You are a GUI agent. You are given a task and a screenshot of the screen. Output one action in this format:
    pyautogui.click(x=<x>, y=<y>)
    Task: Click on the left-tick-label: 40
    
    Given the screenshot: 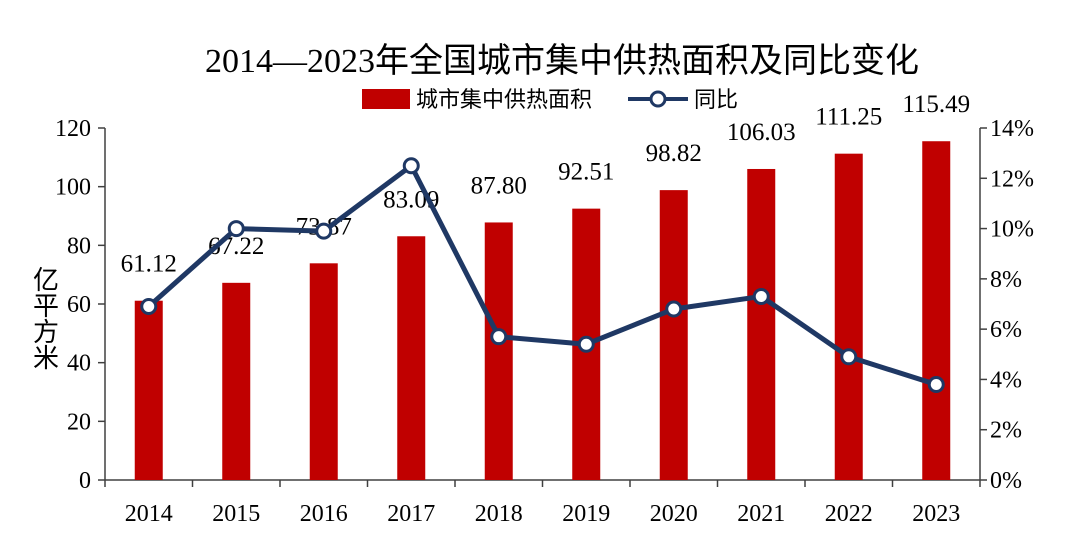 What is the action you would take?
    pyautogui.click(x=79, y=364)
    